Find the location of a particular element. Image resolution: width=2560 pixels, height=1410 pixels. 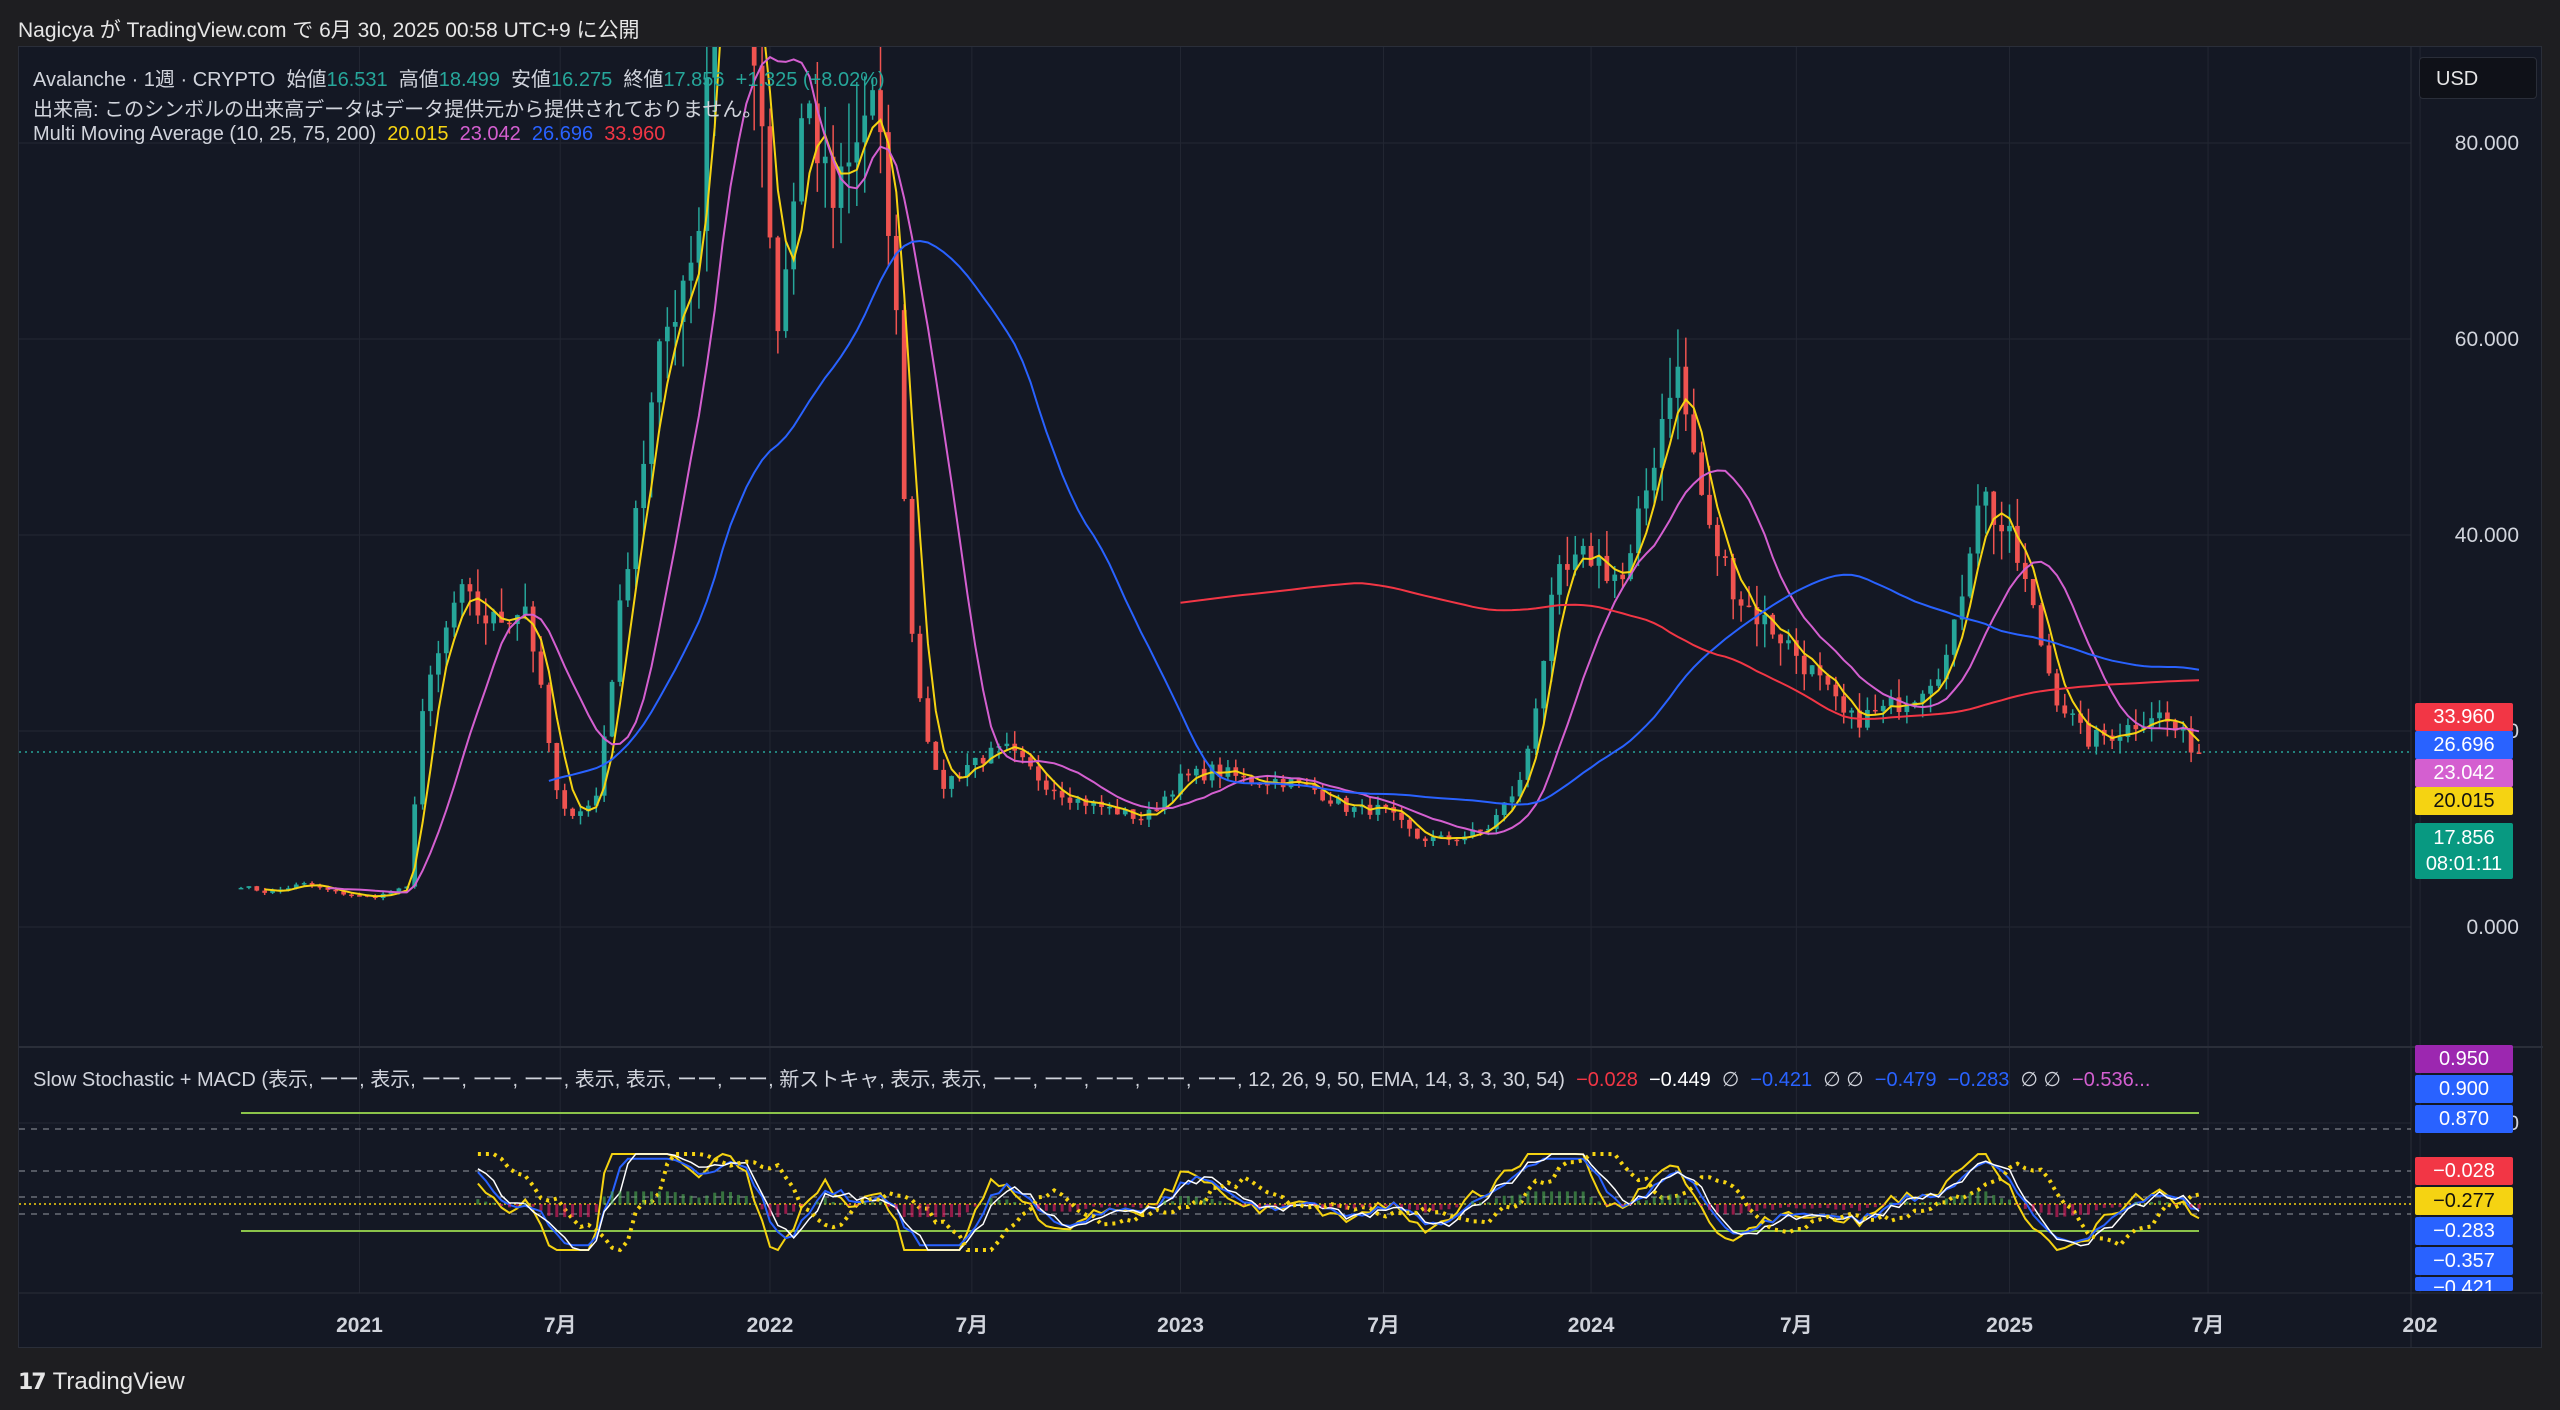

ma200-line is located at coordinates (1690, 651).